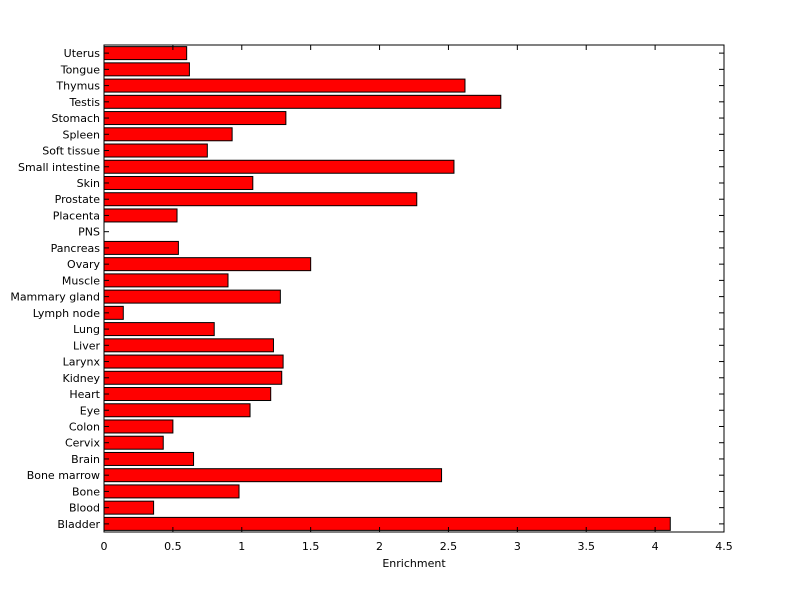 Image resolution: width=800 pixels, height=603 pixels. Describe the element at coordinates (77, 86) in the screenshot. I see `y-tick-label: Thymus` at that location.